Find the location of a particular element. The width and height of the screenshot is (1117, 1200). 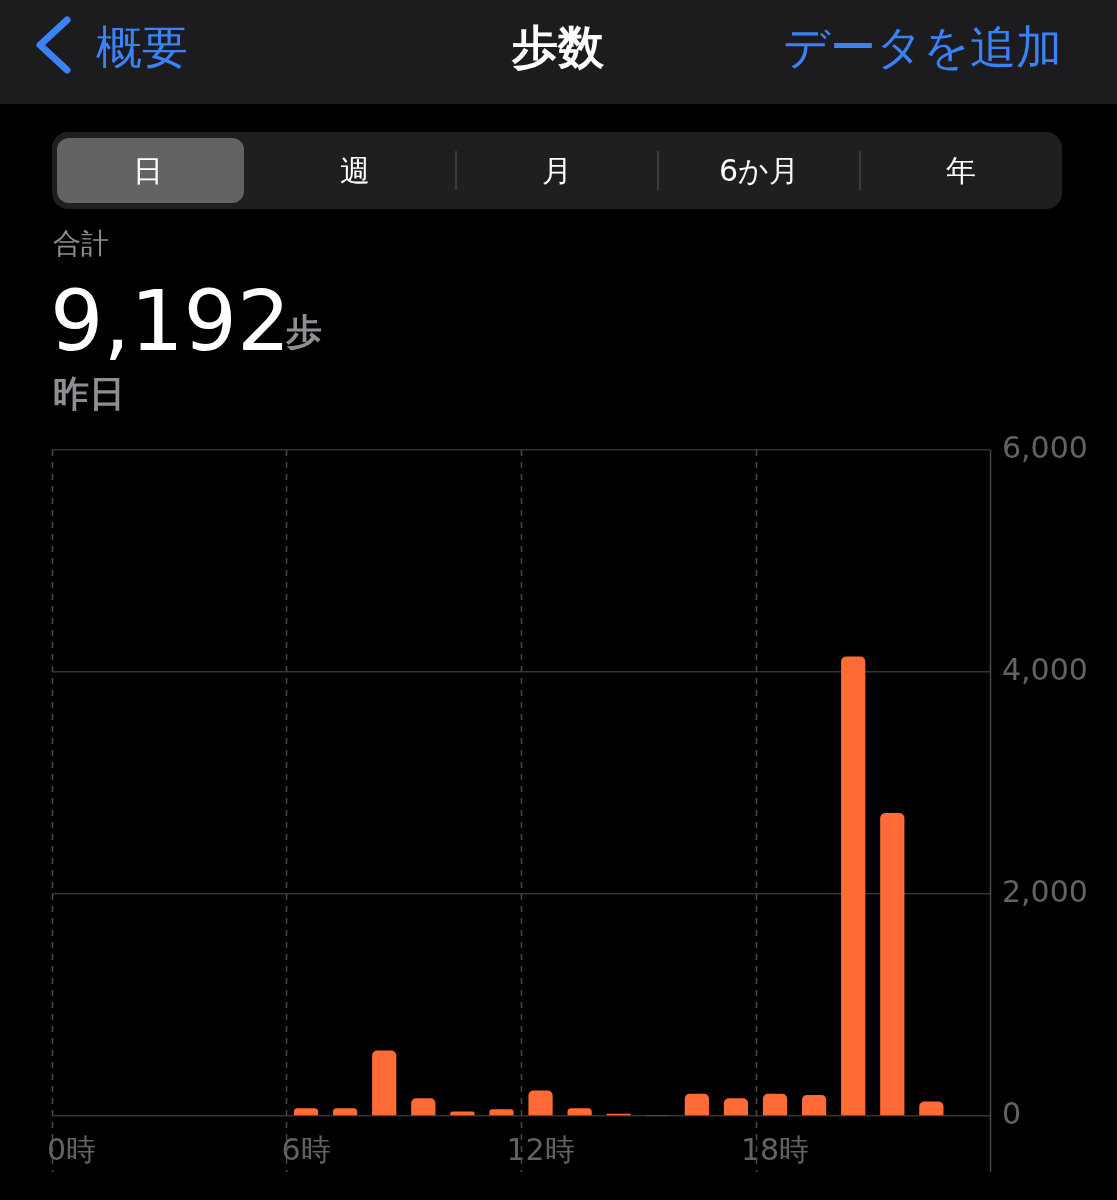

text: 合計 is located at coordinates (81, 244).